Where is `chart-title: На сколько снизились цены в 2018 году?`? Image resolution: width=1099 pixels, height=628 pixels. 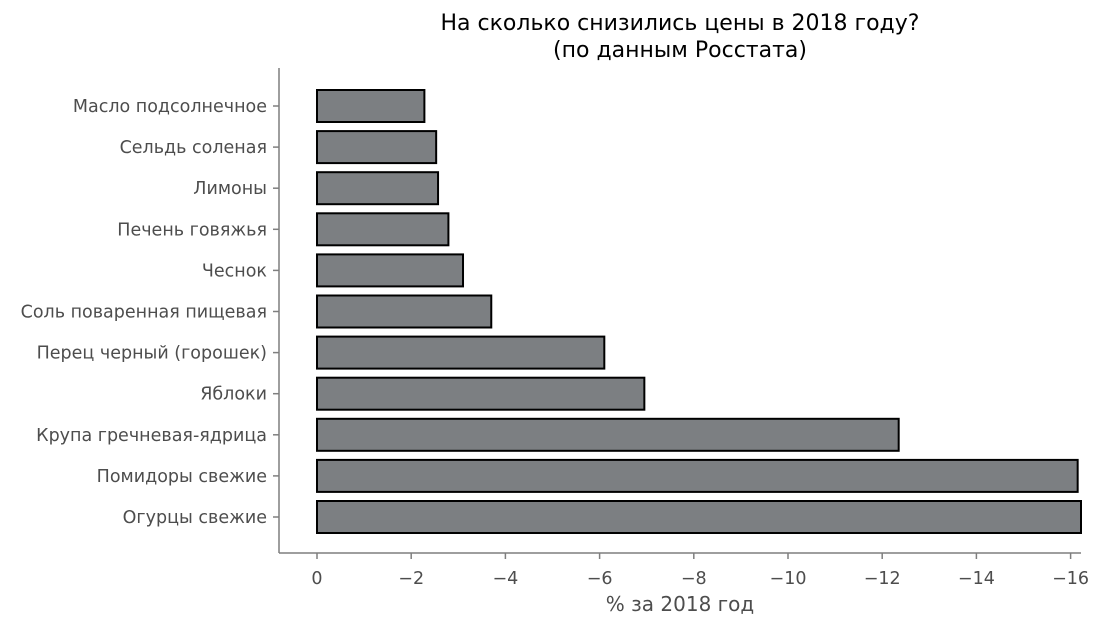 chart-title: На сколько снизились цены в 2018 году? is located at coordinates (680, 23).